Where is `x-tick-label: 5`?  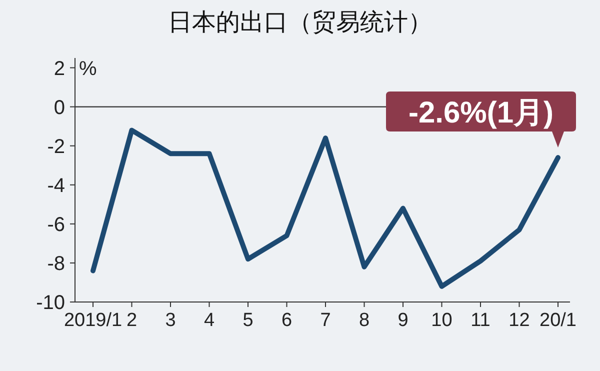
x-tick-label: 5 is located at coordinates (248, 320).